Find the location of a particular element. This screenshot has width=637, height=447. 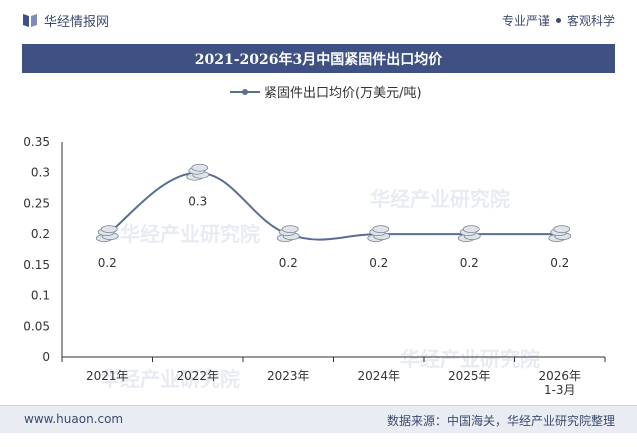

y-tick-label: 0.2 is located at coordinates (40, 234).